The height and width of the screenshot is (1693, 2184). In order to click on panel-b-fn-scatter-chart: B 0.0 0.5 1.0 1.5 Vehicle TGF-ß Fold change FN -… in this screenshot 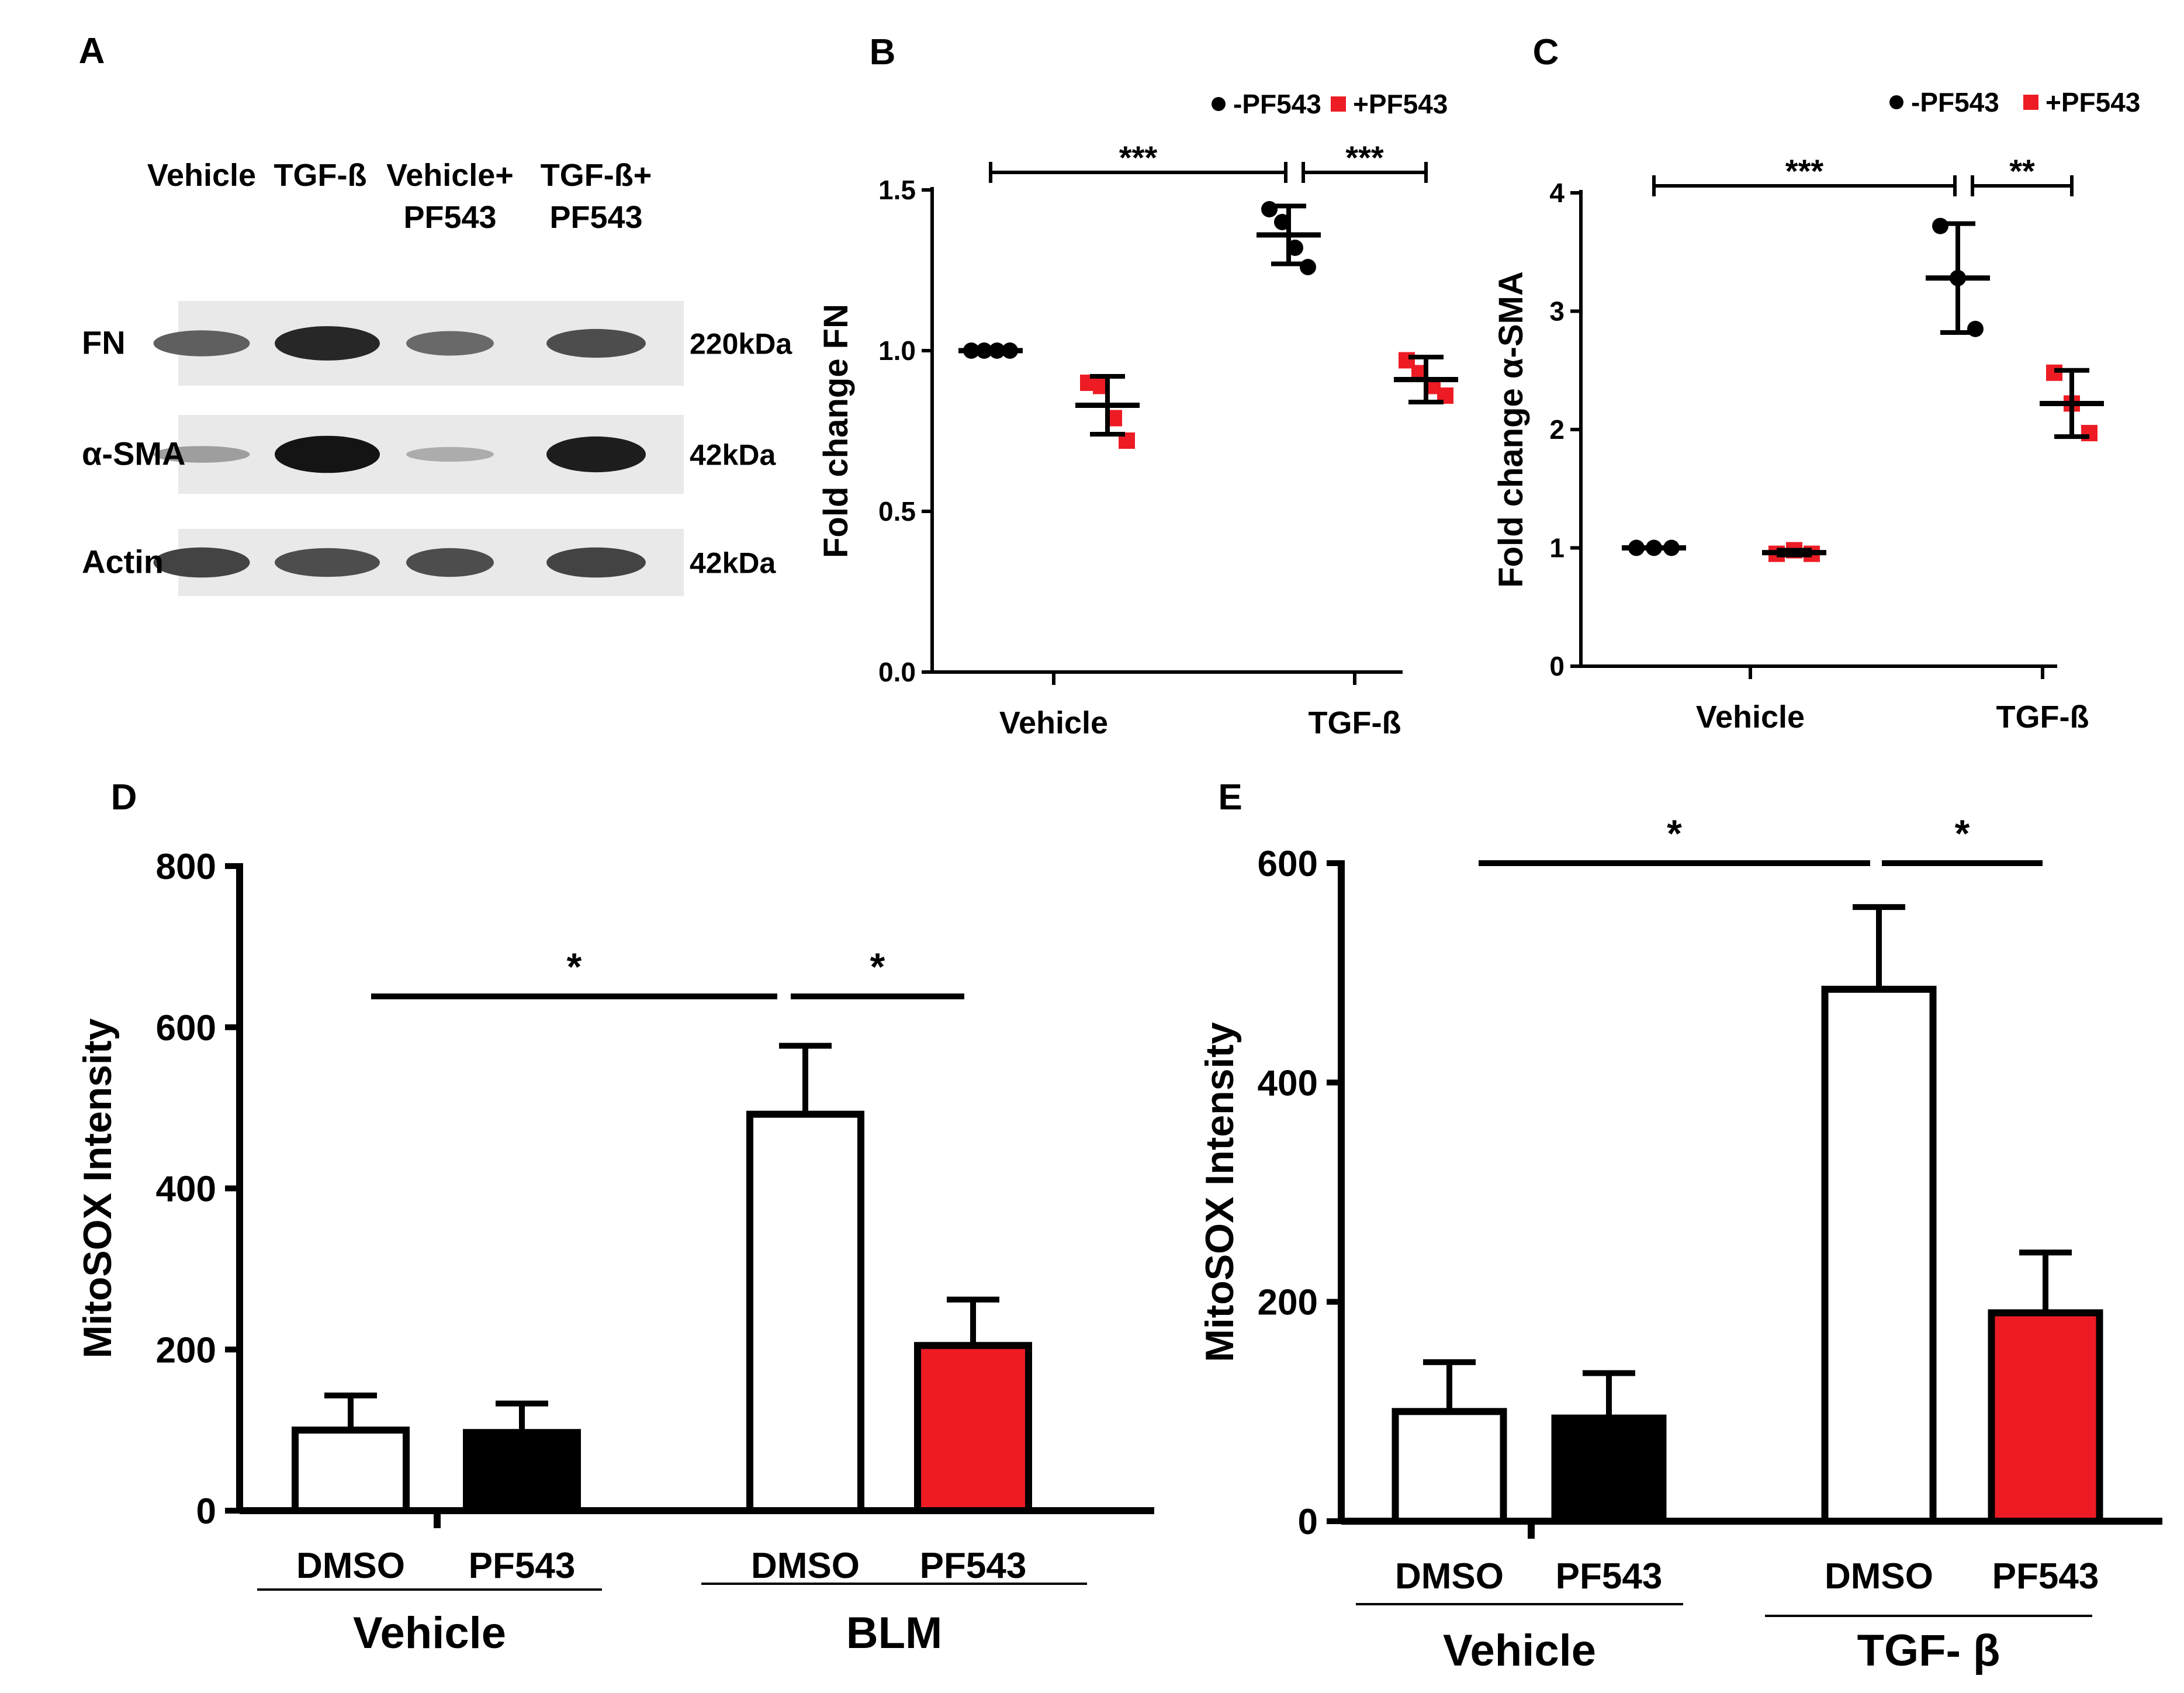, I will do `click(1137, 386)`.